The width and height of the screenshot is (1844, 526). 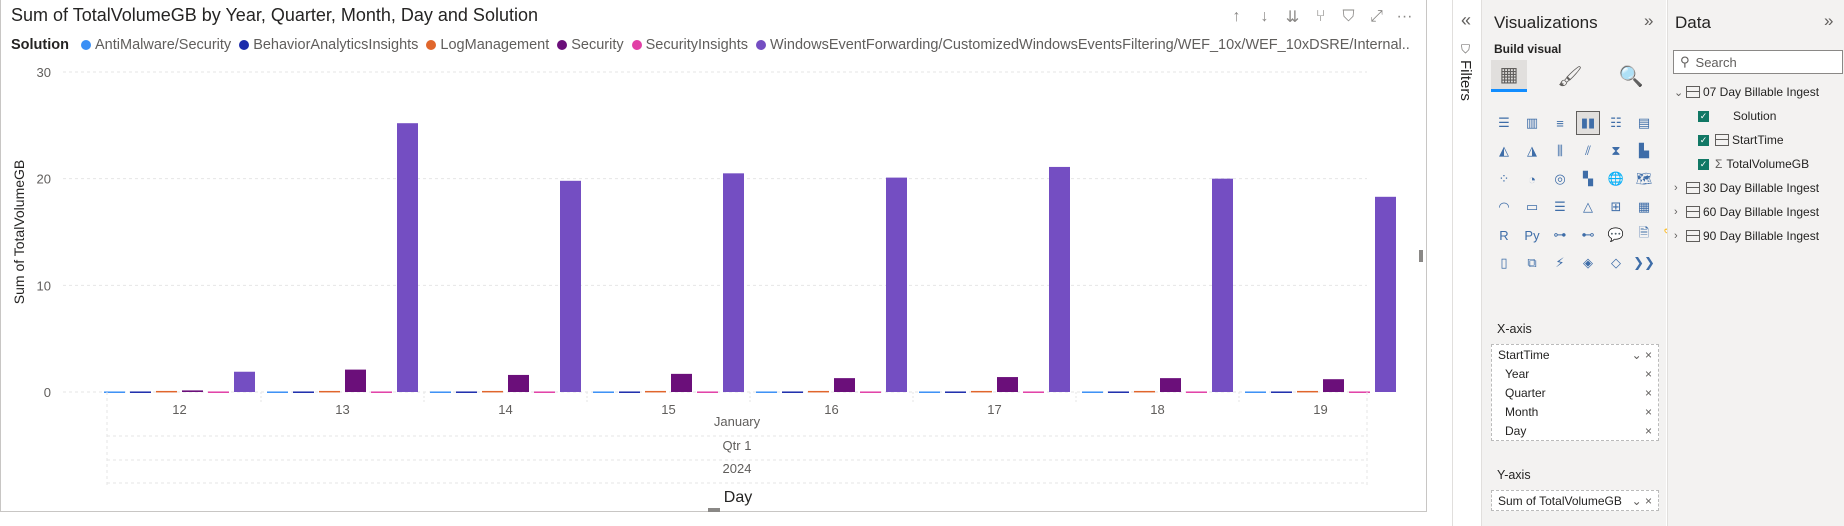 I want to click on filled-map-icon: 🗺, so click(x=1644, y=178).